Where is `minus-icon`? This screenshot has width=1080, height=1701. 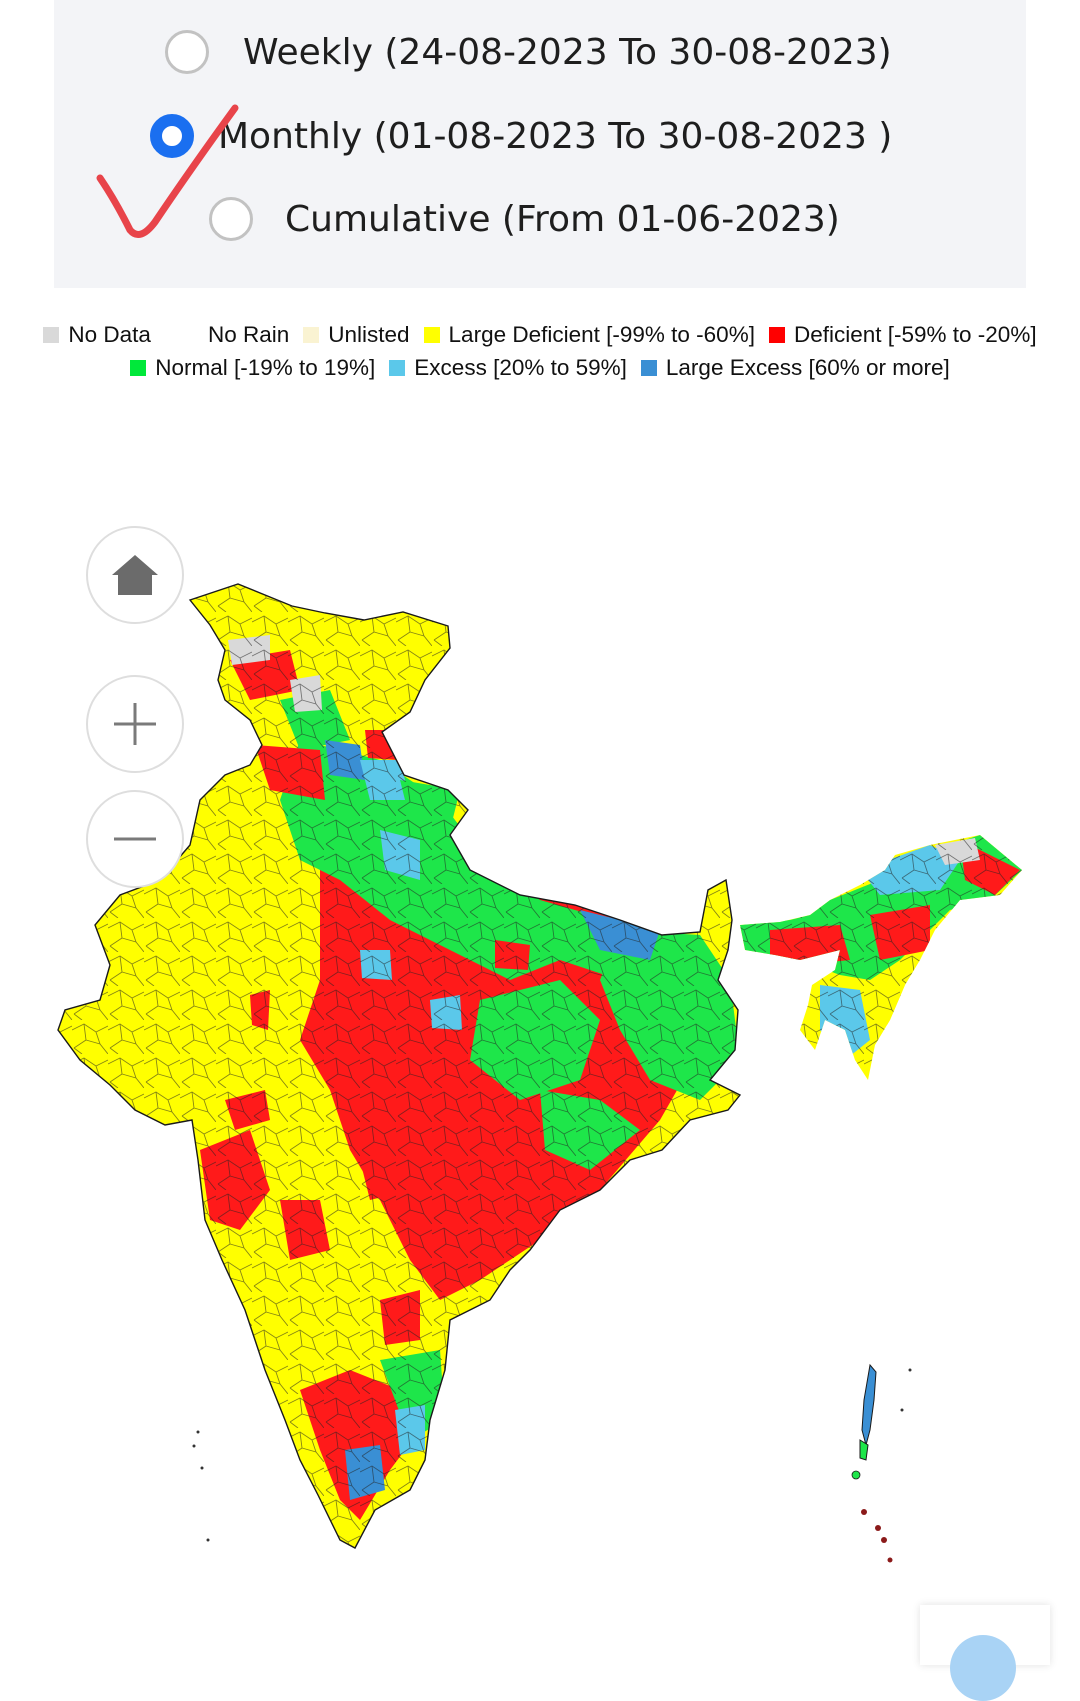 minus-icon is located at coordinates (135, 839).